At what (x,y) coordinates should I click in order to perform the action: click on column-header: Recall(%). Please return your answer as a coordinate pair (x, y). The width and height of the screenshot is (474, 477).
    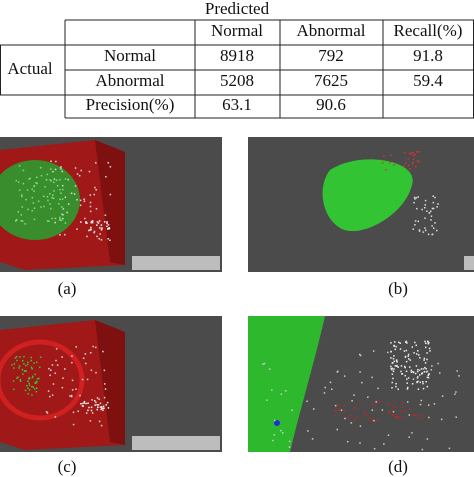
    Looking at the image, I should click on (428, 30).